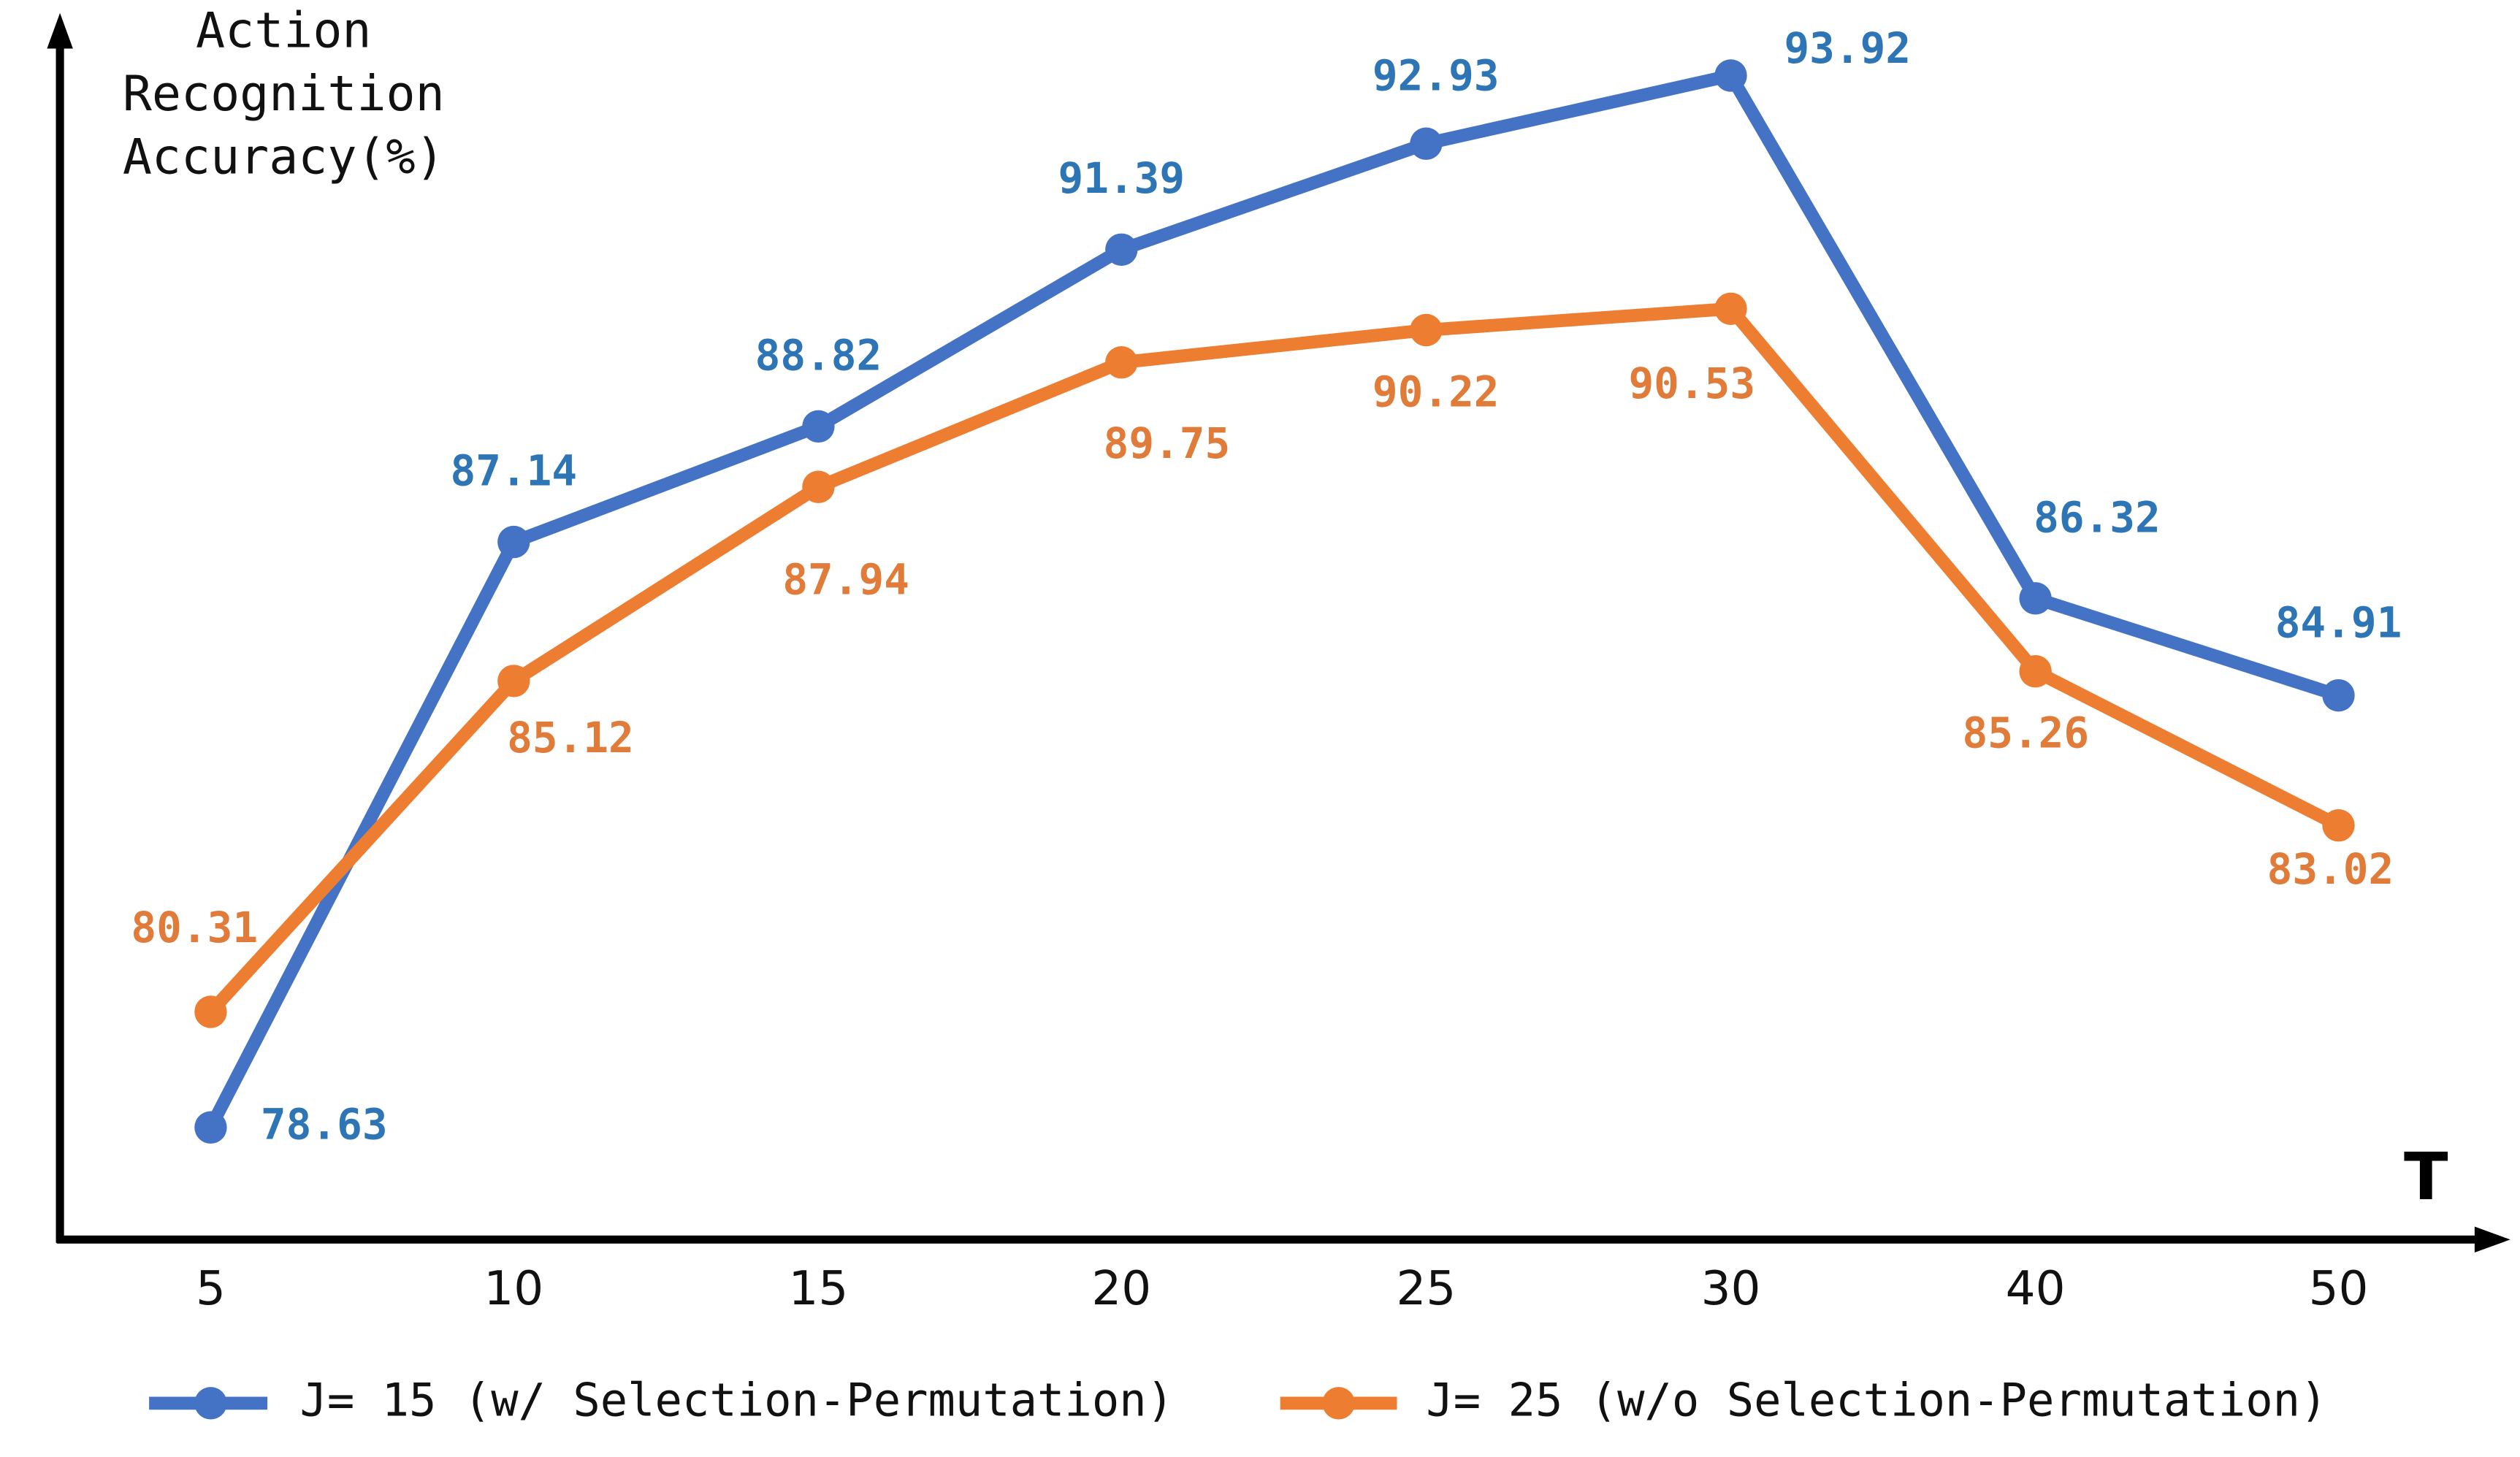  What do you see at coordinates (2339, 1288) in the screenshot?
I see `x-tick-label: 50` at bounding box center [2339, 1288].